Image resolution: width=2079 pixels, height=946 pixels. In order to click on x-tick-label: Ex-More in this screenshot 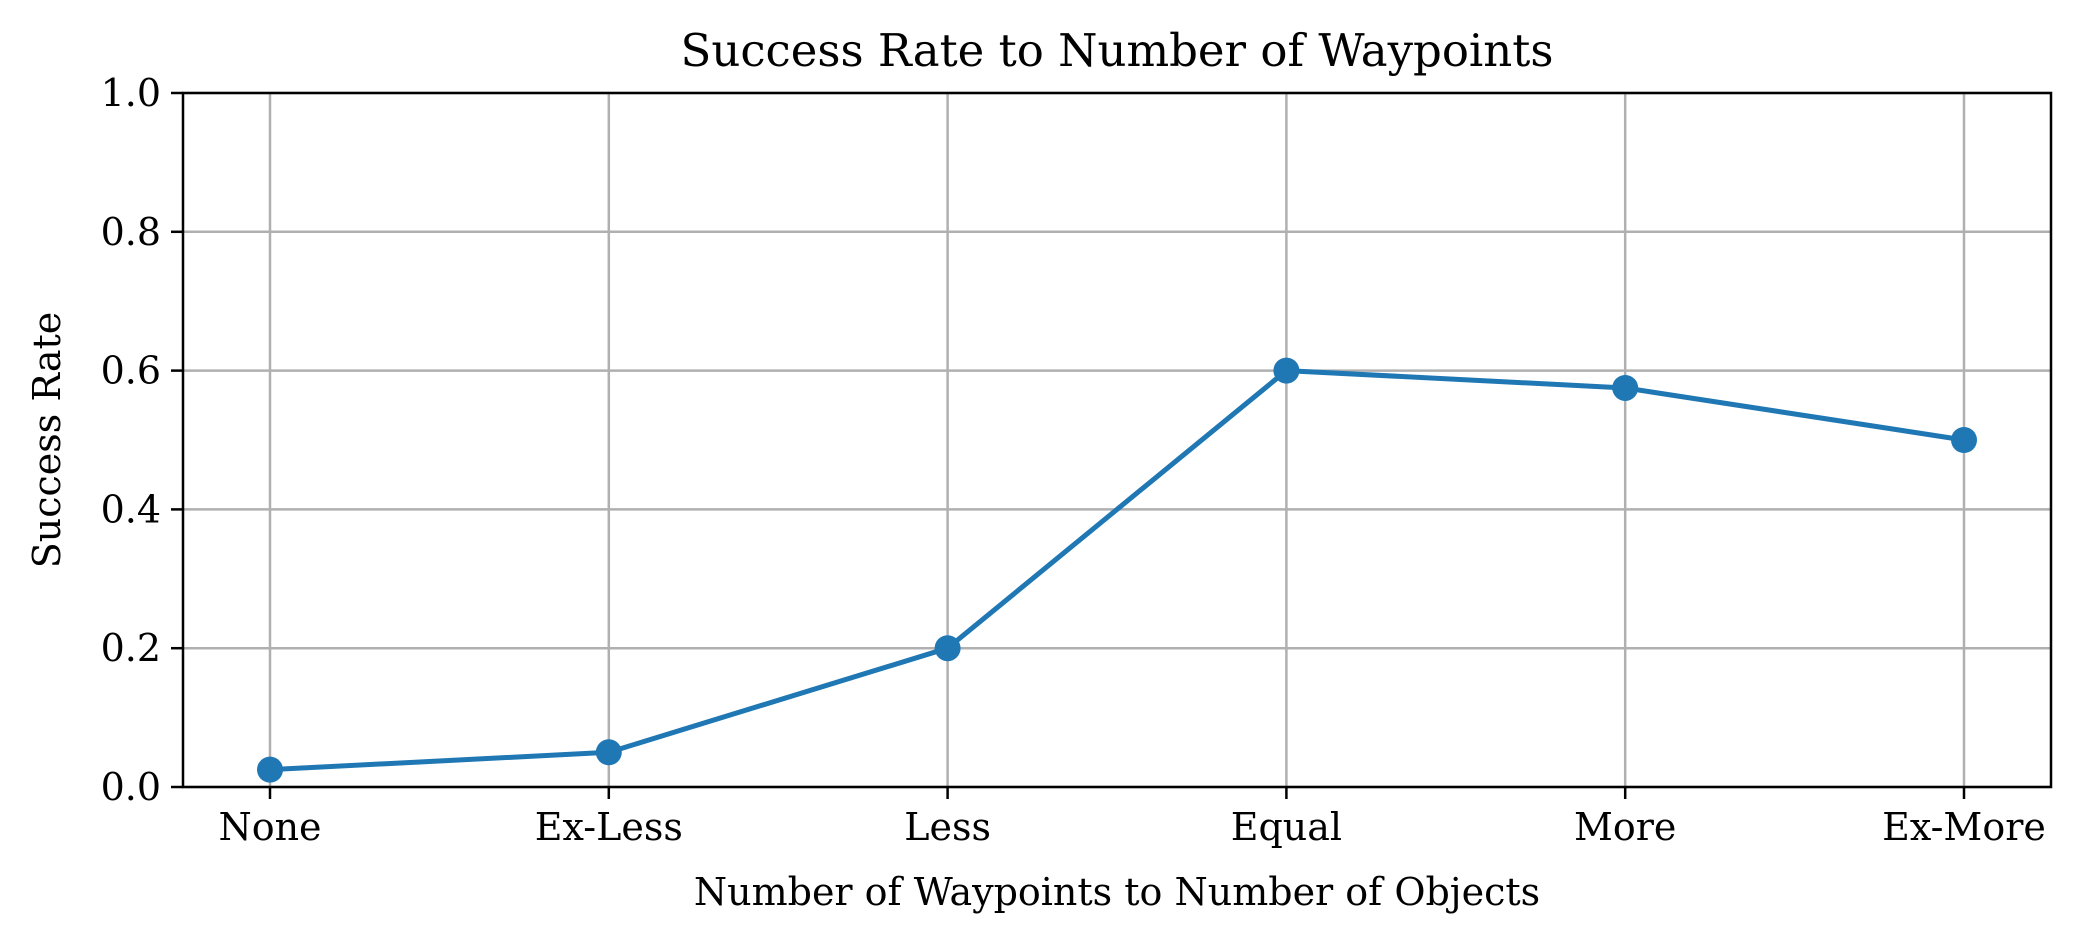, I will do `click(1964, 827)`.